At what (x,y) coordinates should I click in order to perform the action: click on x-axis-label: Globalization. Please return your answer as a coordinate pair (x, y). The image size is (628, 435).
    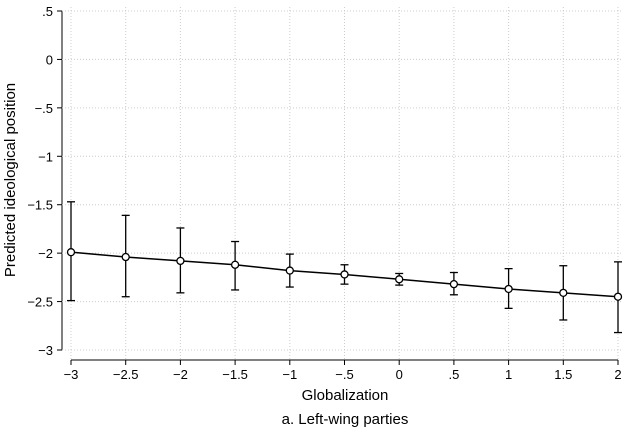
    Looking at the image, I should click on (345, 395).